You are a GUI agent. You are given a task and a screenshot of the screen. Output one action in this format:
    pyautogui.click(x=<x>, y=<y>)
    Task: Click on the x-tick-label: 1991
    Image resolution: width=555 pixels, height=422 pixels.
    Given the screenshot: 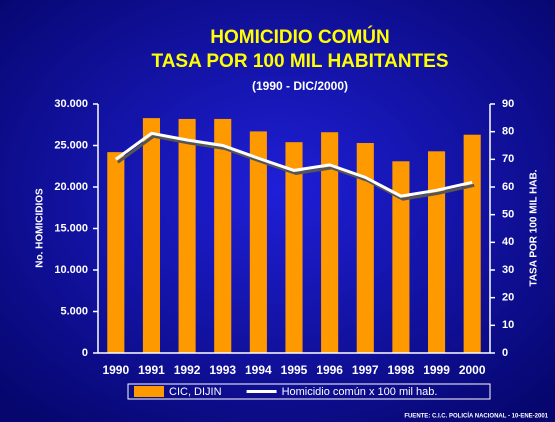 What is the action you would take?
    pyautogui.click(x=151, y=370)
    